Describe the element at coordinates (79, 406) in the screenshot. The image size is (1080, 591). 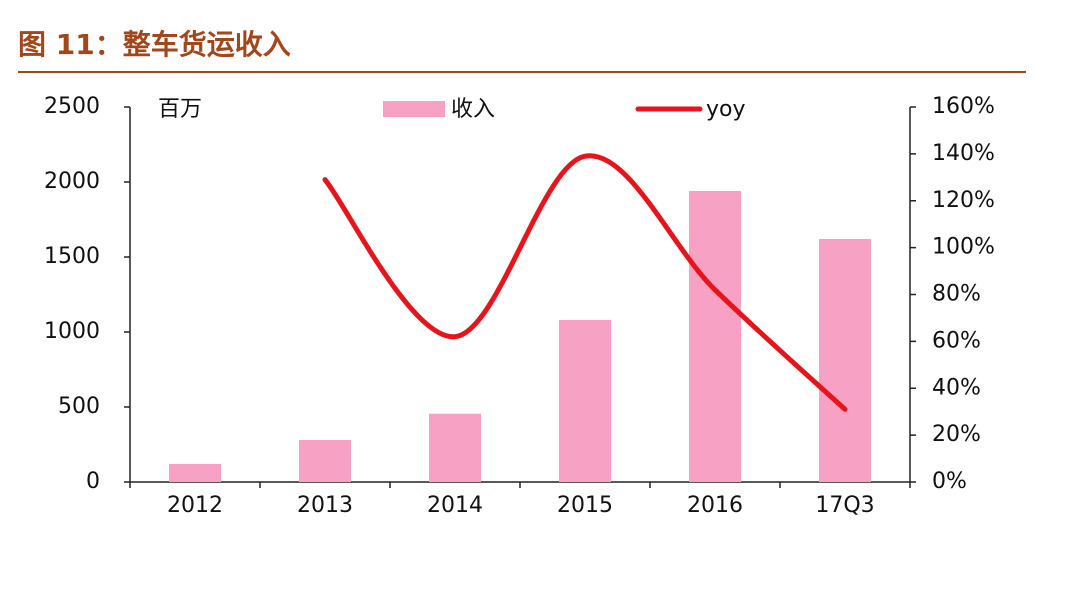
I see `y-tick-label: 500` at that location.